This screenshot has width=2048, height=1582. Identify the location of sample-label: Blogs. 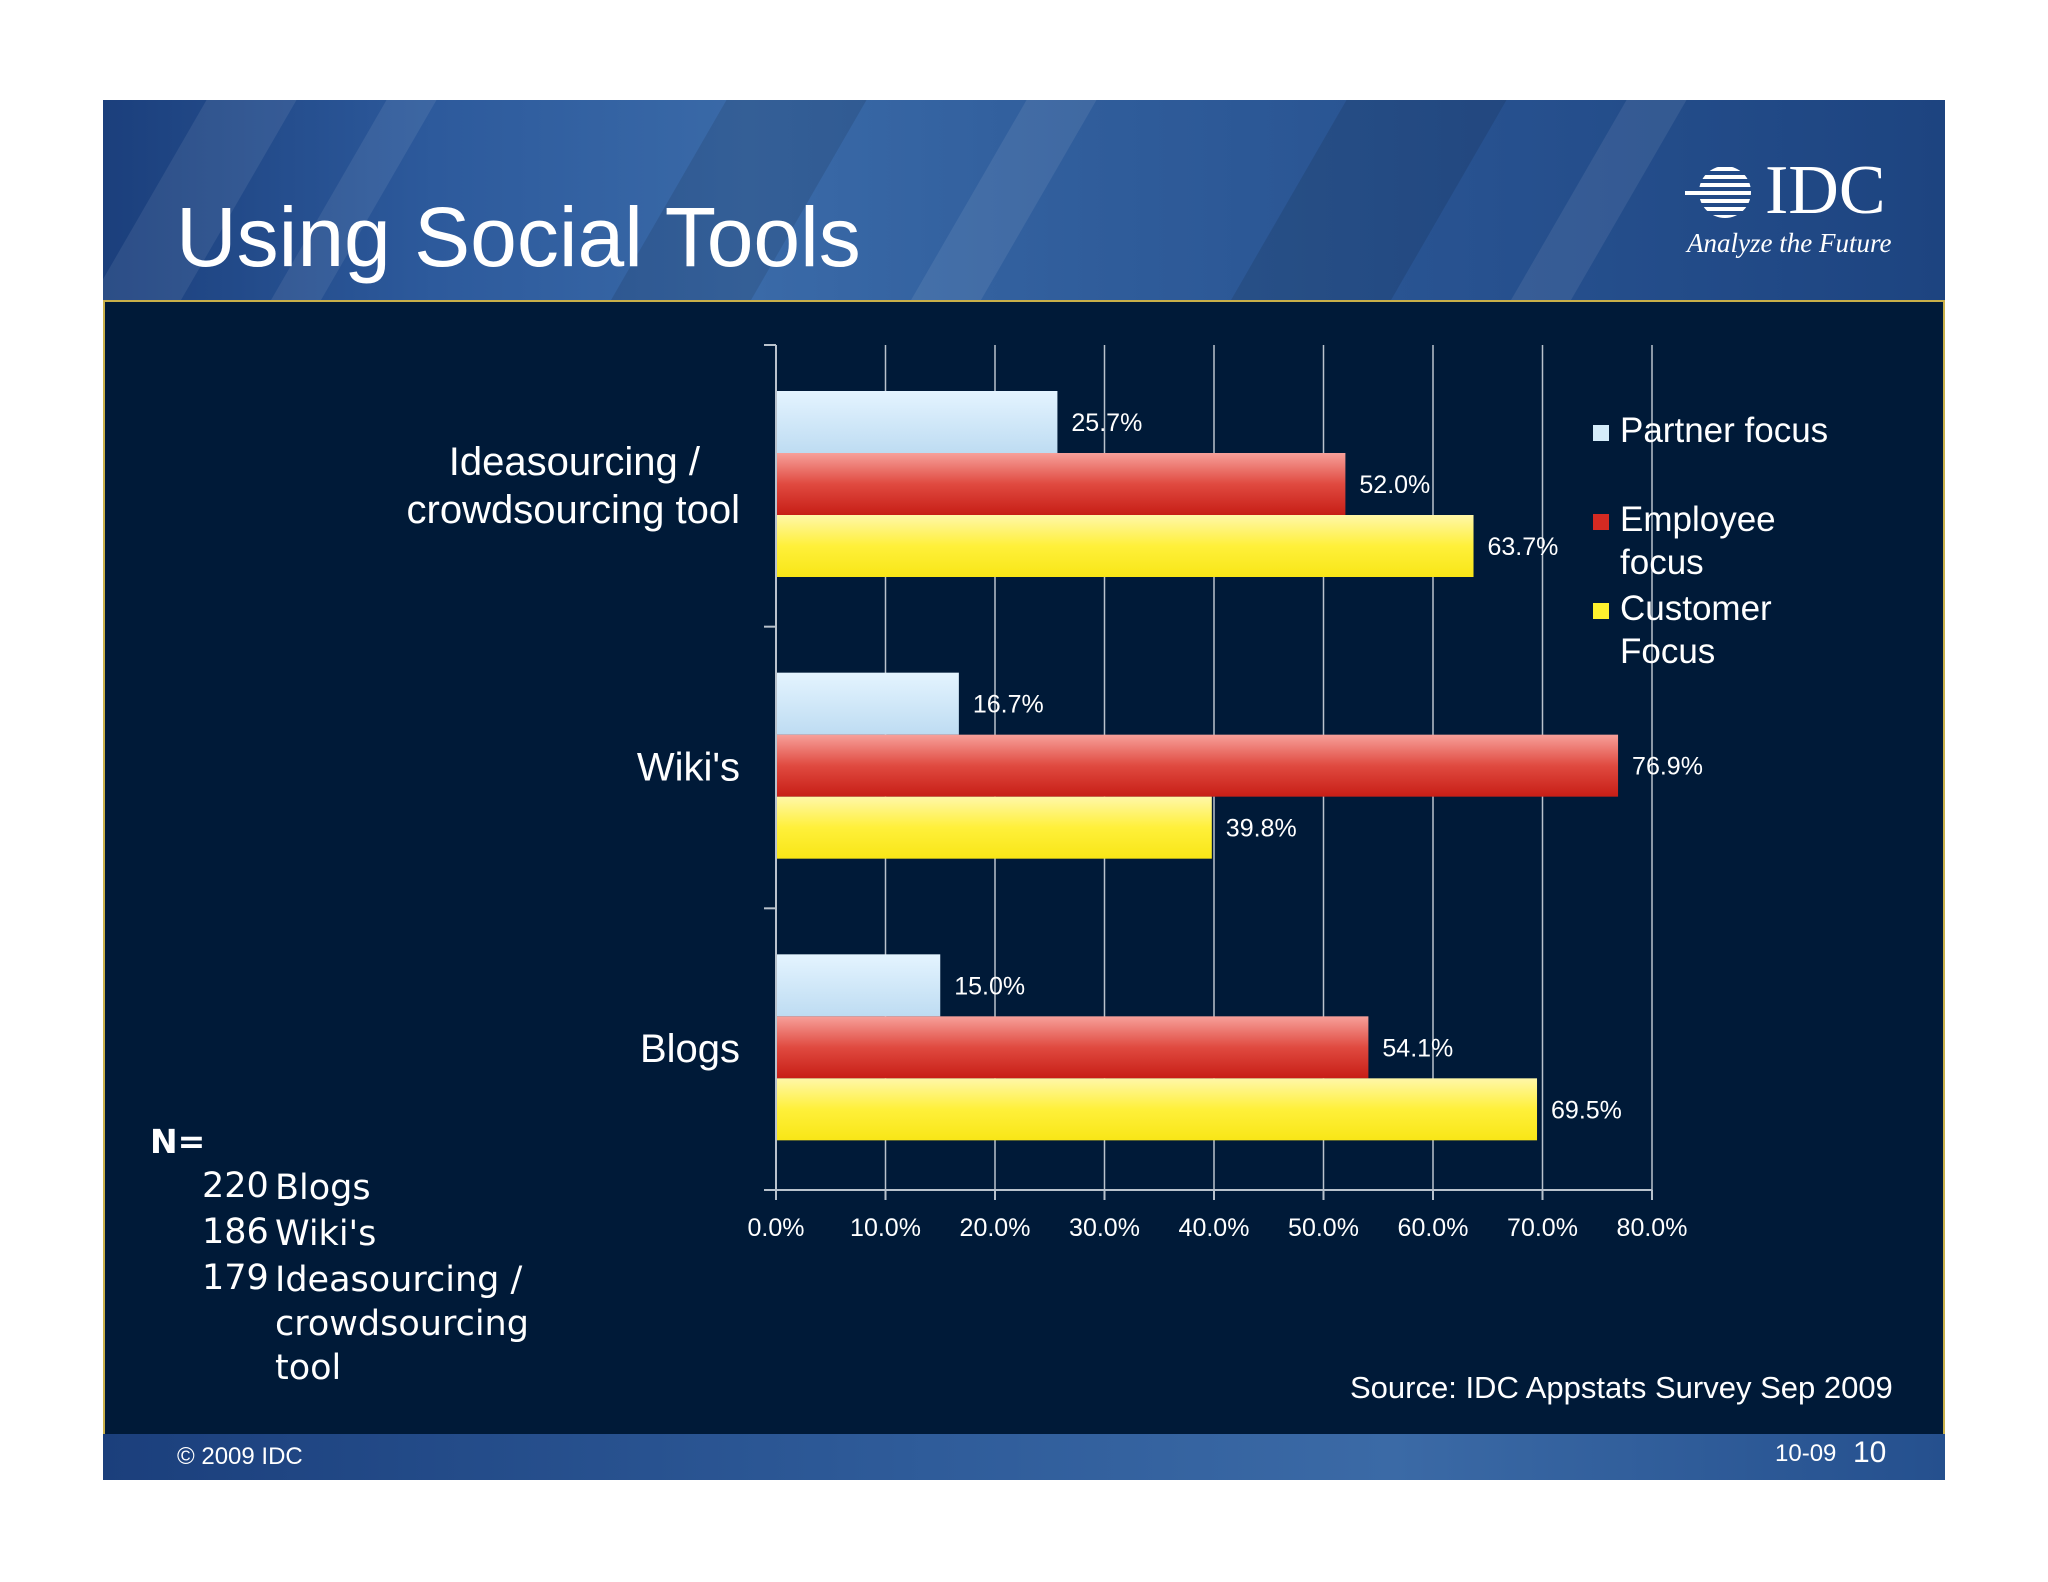
(323, 1188).